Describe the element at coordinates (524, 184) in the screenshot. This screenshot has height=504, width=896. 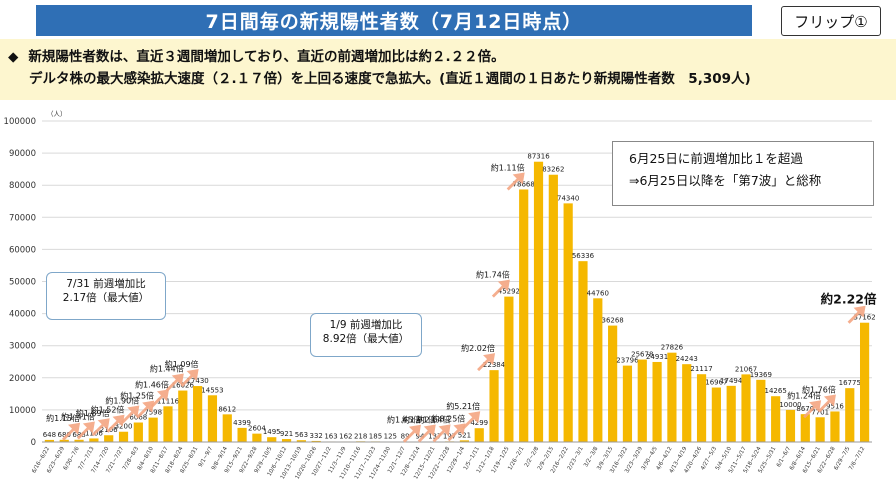
I see `data-label-32: 78668` at that location.